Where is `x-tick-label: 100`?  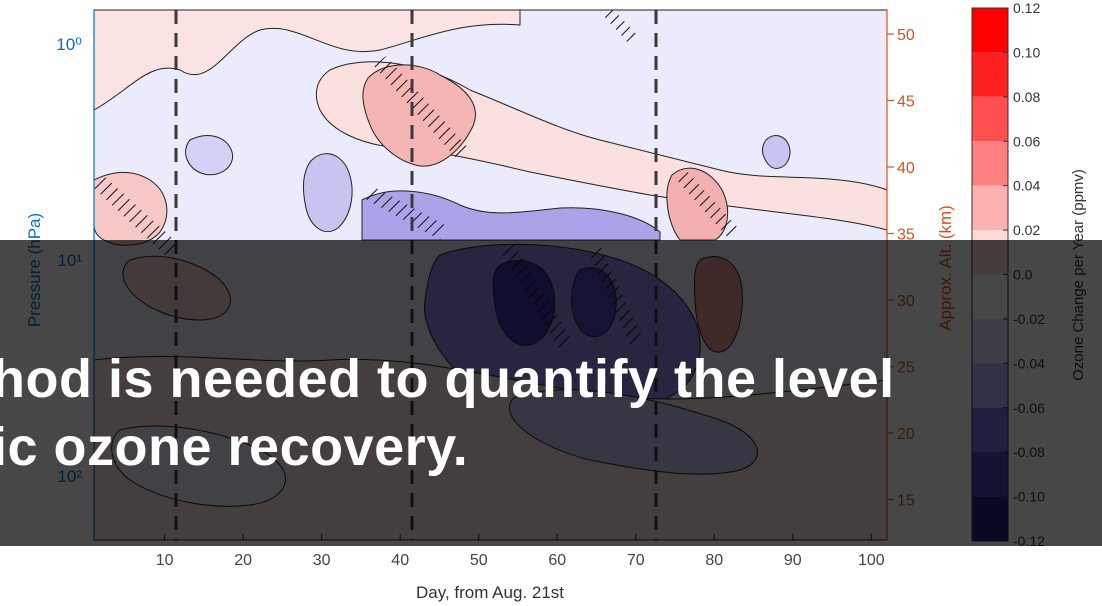 x-tick-label: 100 is located at coordinates (871, 560).